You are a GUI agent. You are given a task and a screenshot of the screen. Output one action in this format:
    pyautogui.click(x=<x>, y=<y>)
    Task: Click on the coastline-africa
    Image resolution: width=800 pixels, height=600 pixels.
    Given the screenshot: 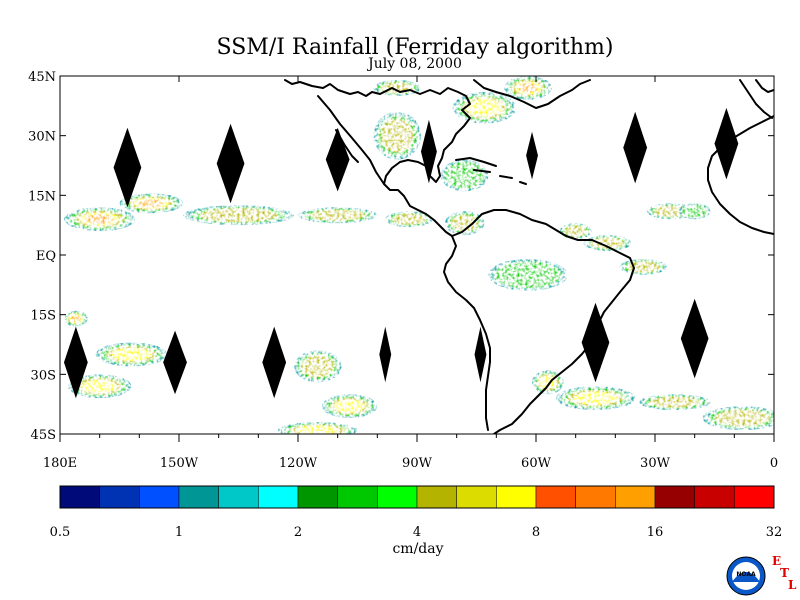 What is the action you would take?
    pyautogui.click(x=740, y=175)
    